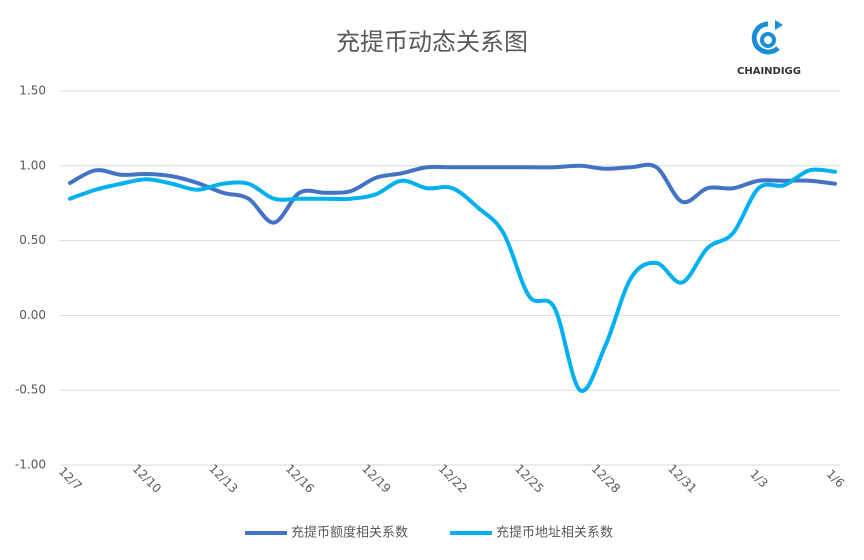 Image resolution: width=864 pixels, height=560 pixels. Describe the element at coordinates (32, 315) in the screenshot. I see `y-tick-label: 0.00` at that location.